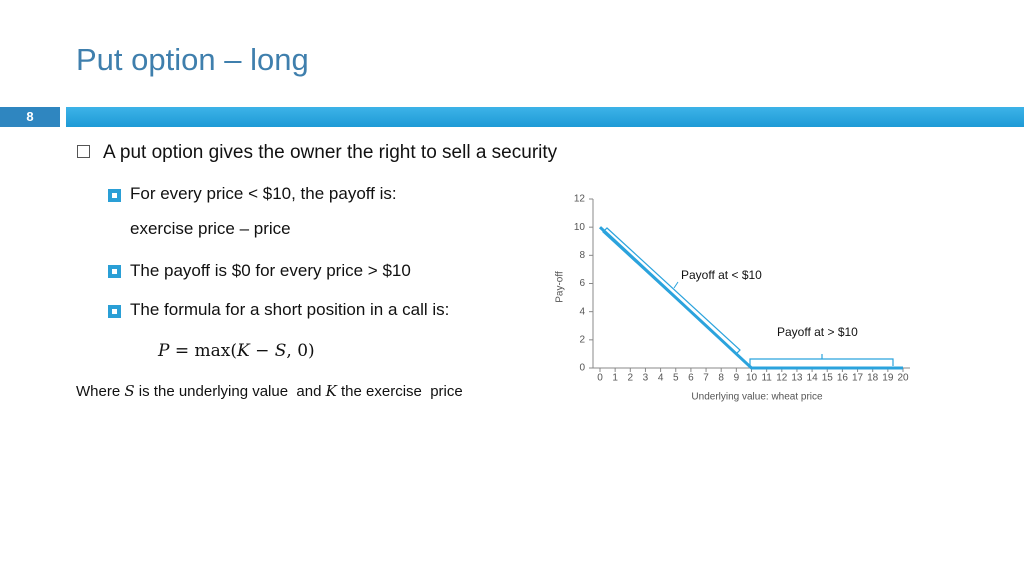  Describe the element at coordinates (817, 332) in the screenshot. I see `annotation: Payoff at > $10` at that location.